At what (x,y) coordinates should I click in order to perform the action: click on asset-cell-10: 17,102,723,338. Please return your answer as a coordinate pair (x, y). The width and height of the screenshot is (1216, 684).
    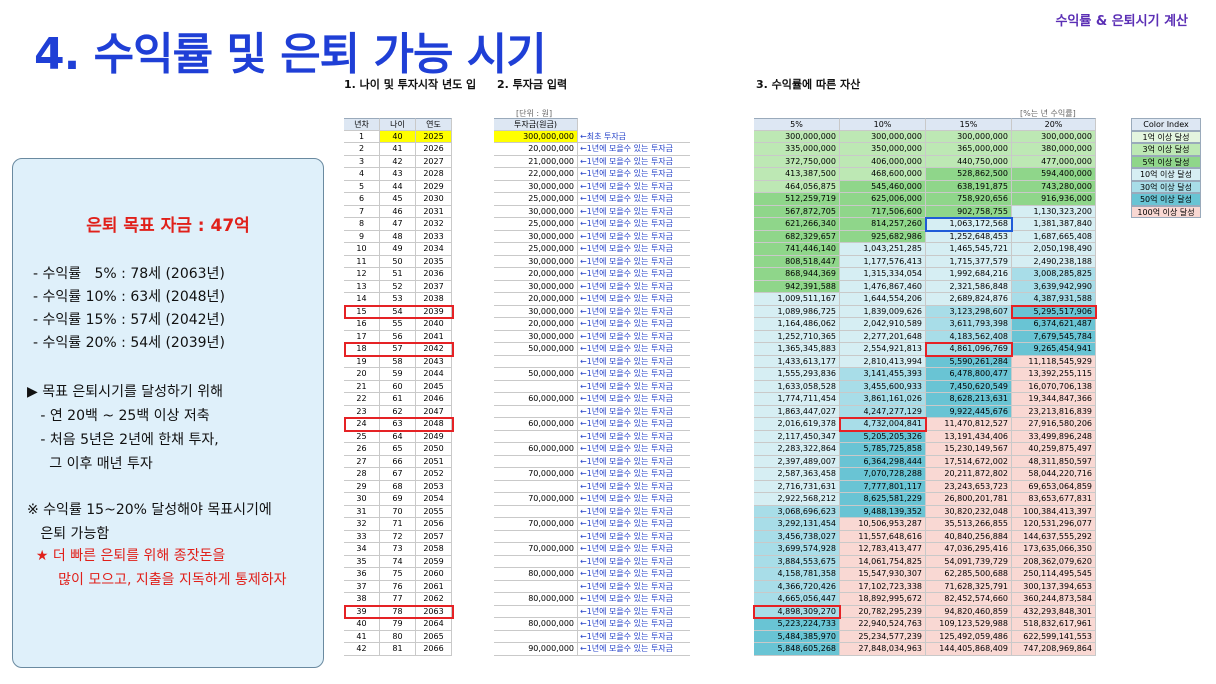
    Looking at the image, I should click on (883, 586).